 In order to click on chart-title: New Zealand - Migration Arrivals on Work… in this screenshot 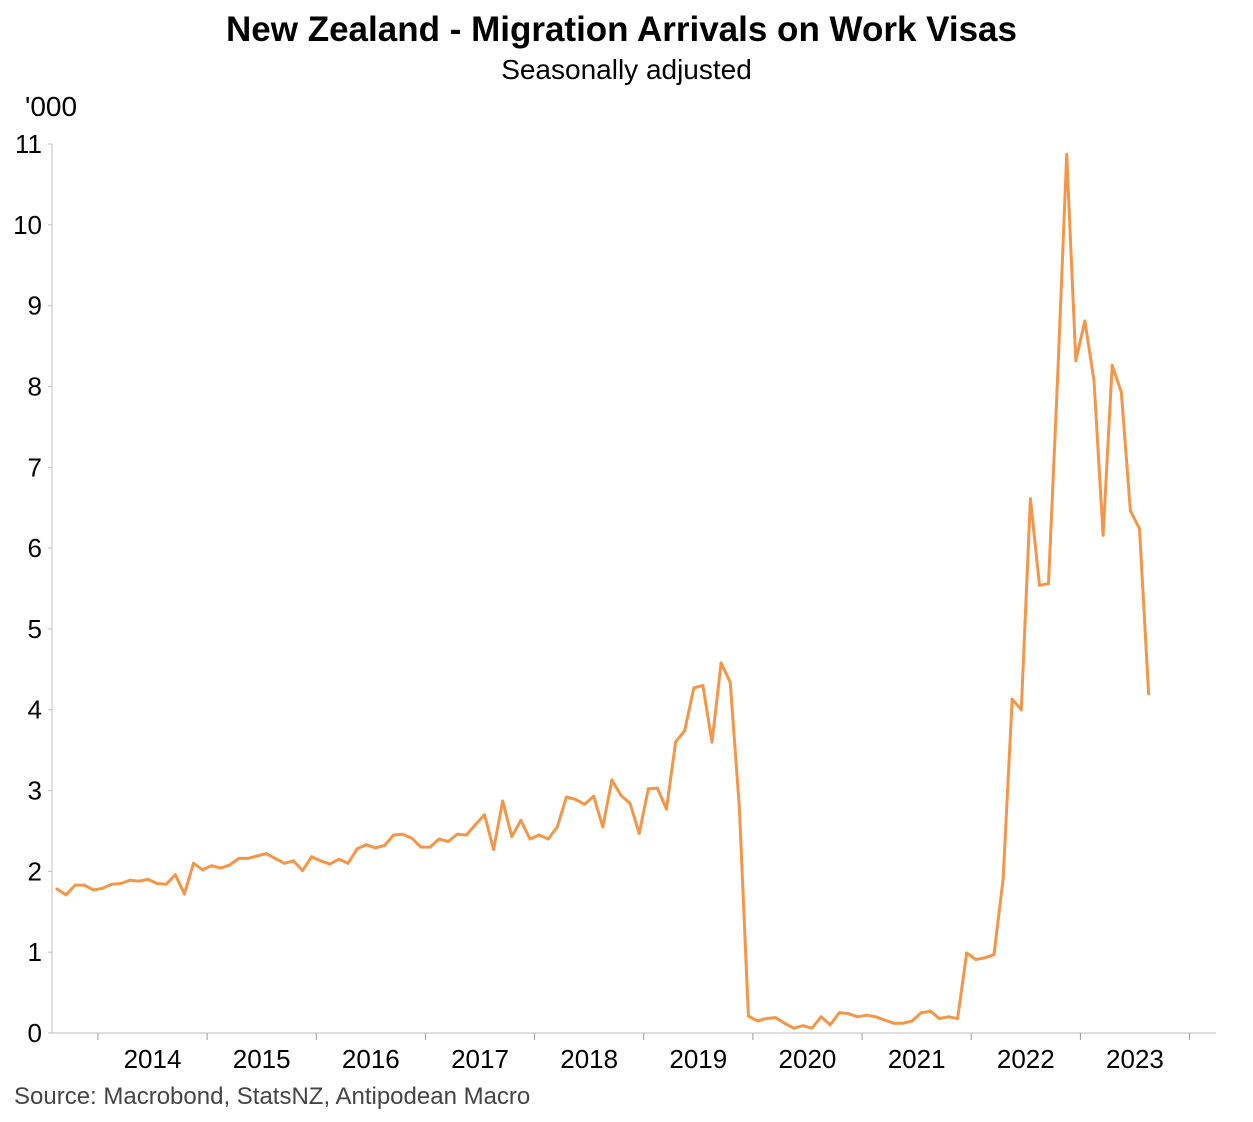, I will do `click(621, 29)`.